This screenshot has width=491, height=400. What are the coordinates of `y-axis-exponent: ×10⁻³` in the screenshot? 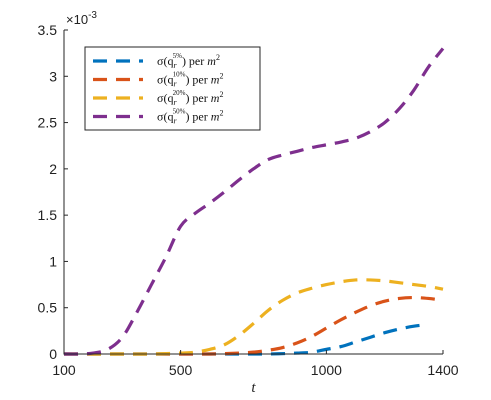 It's located at (81, 18).